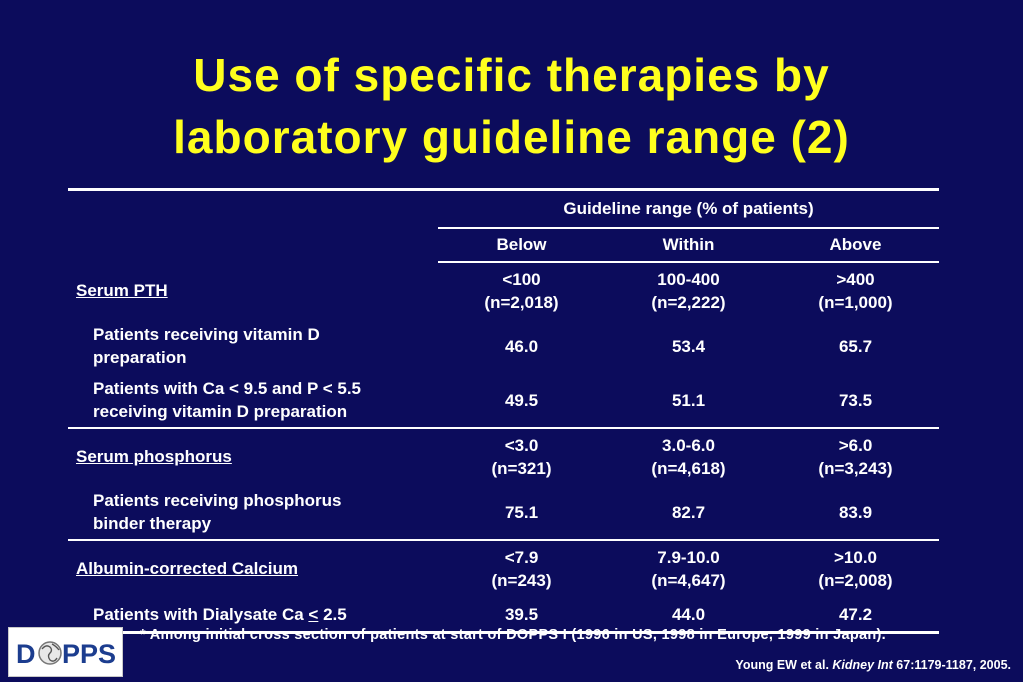 This screenshot has width=1023, height=682. I want to click on svg-text: D, so click(26, 654).